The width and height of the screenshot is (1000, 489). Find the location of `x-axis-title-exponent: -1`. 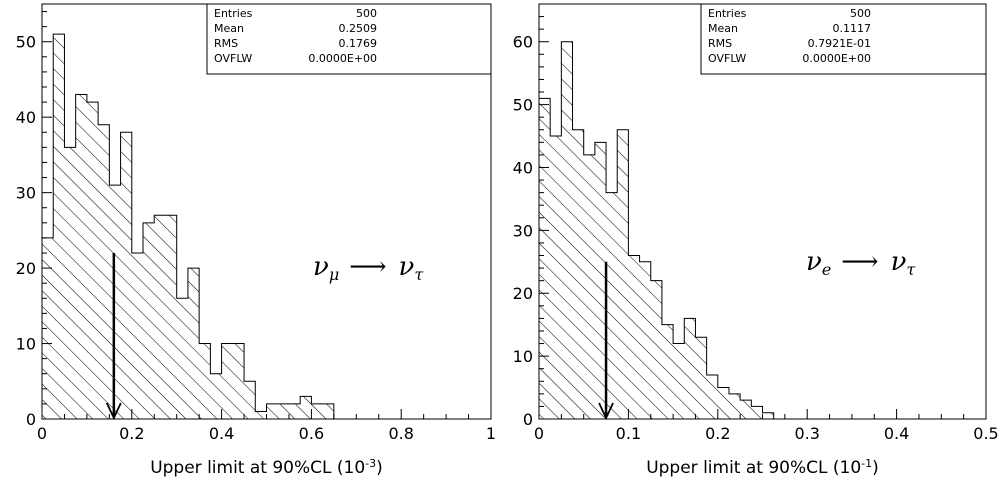

x-axis-title-exponent: -1 is located at coordinates (866, 463).